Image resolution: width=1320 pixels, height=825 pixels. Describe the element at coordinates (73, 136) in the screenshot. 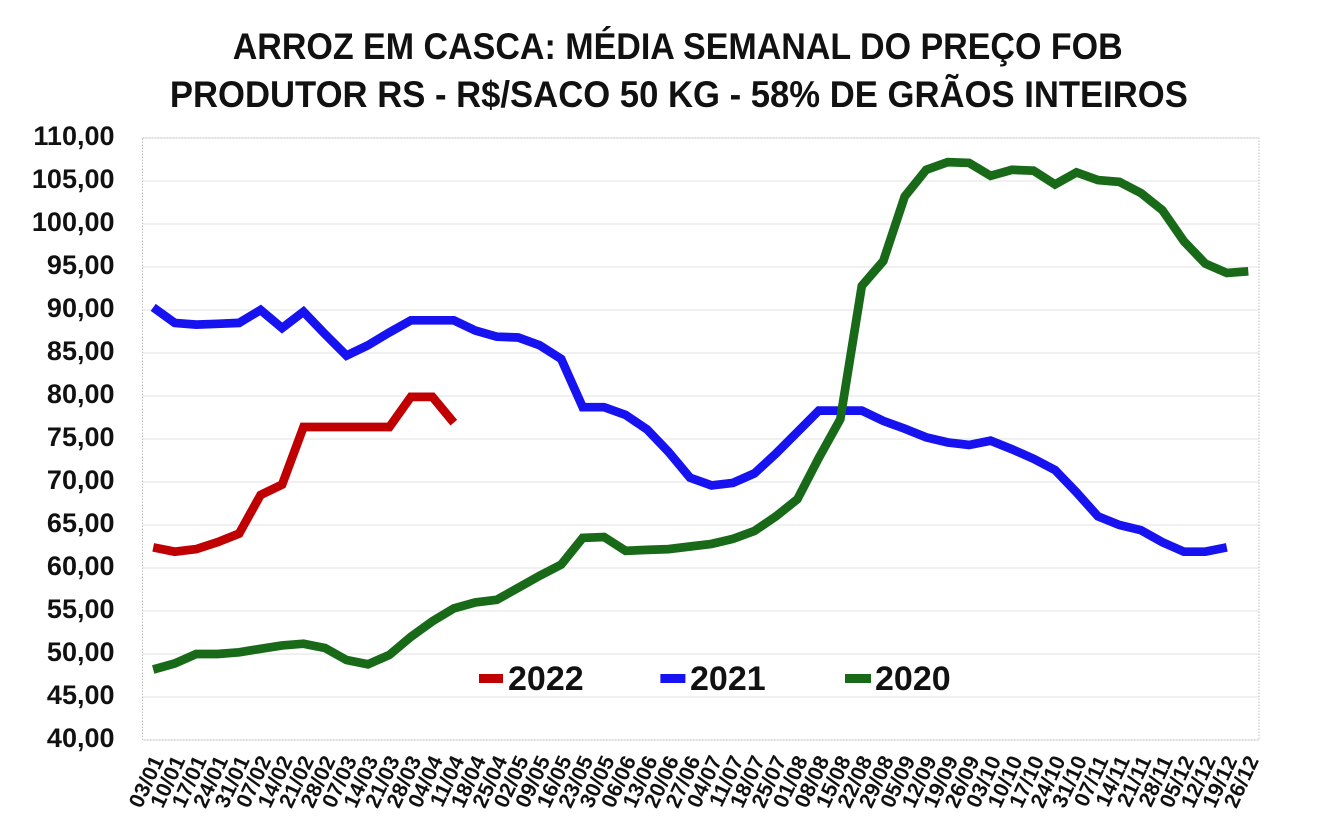

I see `svg-text: 110,00` at that location.